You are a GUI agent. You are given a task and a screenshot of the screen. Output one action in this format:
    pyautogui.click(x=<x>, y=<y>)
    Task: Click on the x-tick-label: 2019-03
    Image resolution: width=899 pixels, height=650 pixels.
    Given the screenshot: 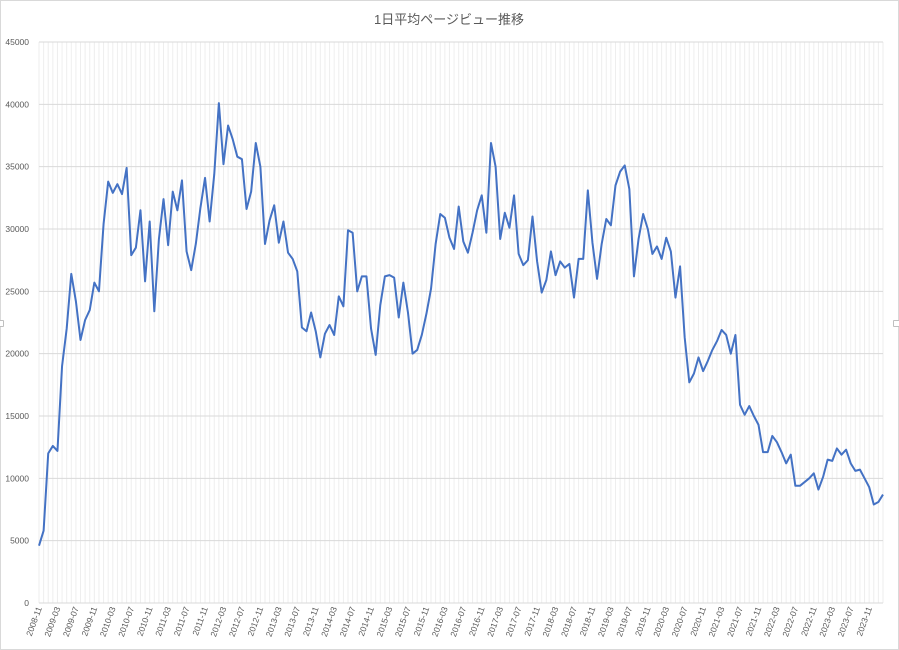 What is the action you would take?
    pyautogui.click(x=606, y=621)
    